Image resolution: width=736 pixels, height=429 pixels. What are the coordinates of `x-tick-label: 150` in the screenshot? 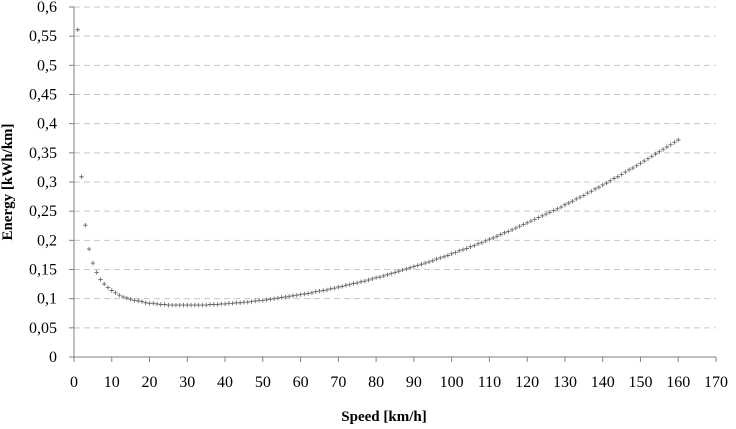 It's located at (640, 382).